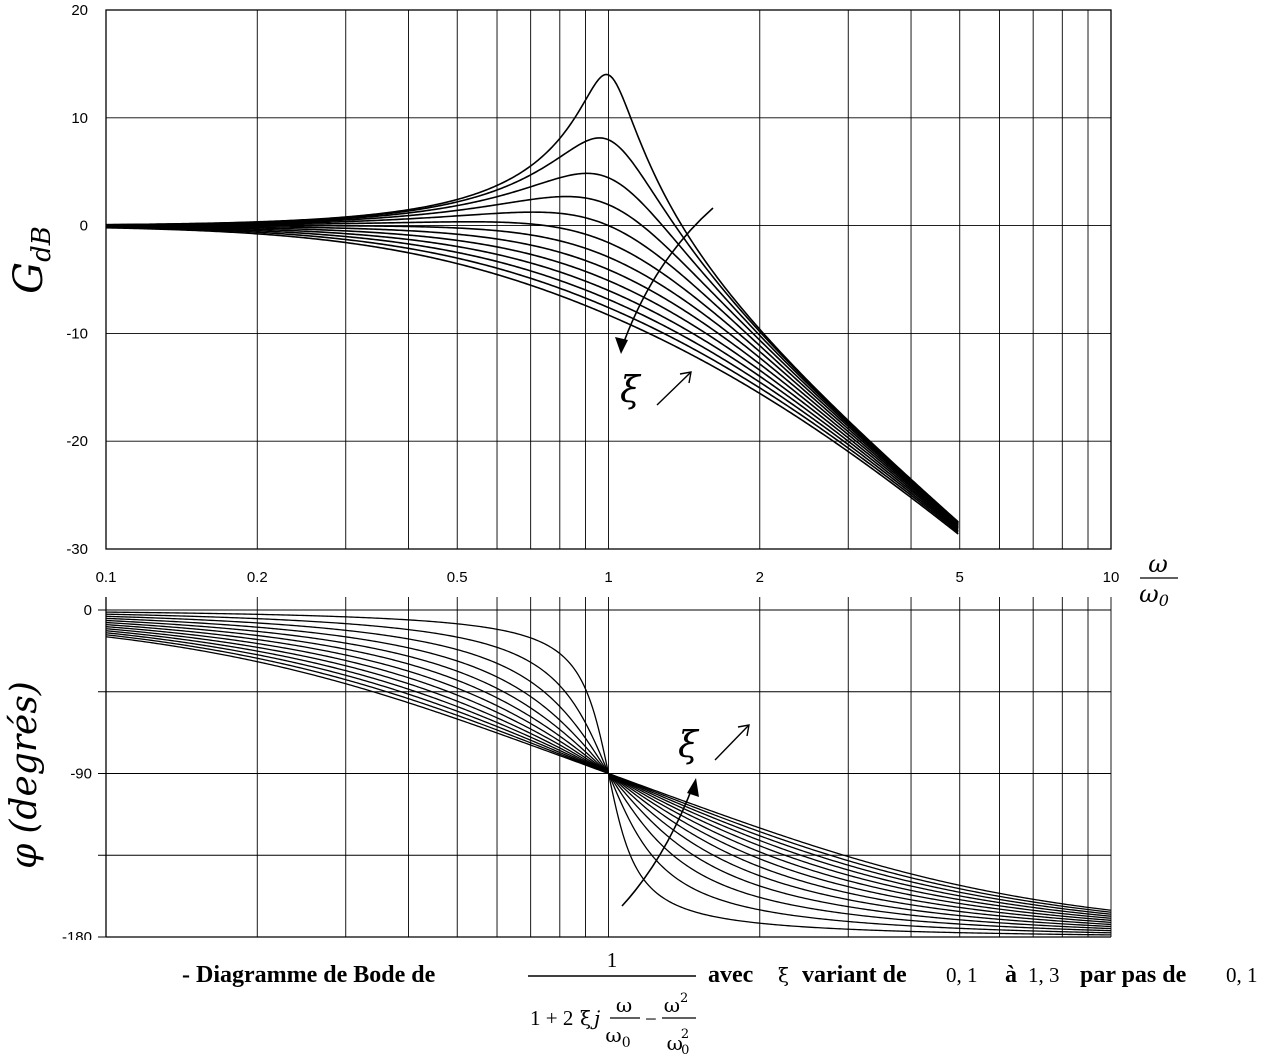  What do you see at coordinates (81, 774) in the screenshot?
I see `phase-y-tick-label: -90` at bounding box center [81, 774].